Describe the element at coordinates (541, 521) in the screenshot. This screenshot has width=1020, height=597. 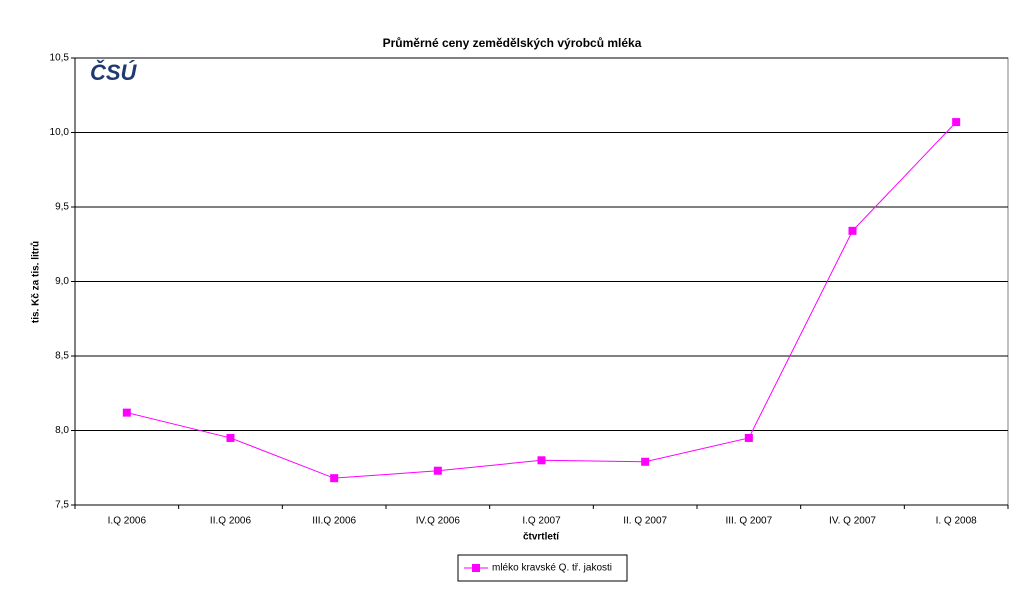
I see `x-tick-label: I.Q 2007` at that location.